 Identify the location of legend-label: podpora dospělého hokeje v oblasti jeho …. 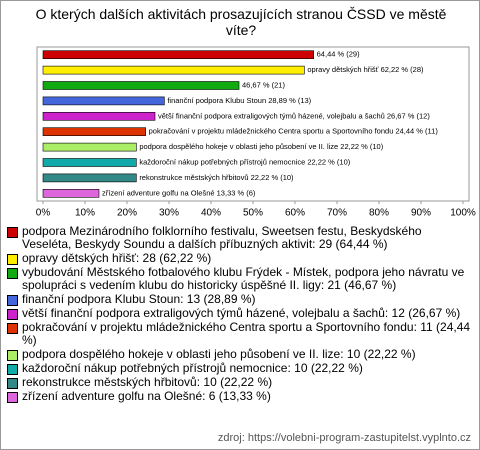
(219, 354).